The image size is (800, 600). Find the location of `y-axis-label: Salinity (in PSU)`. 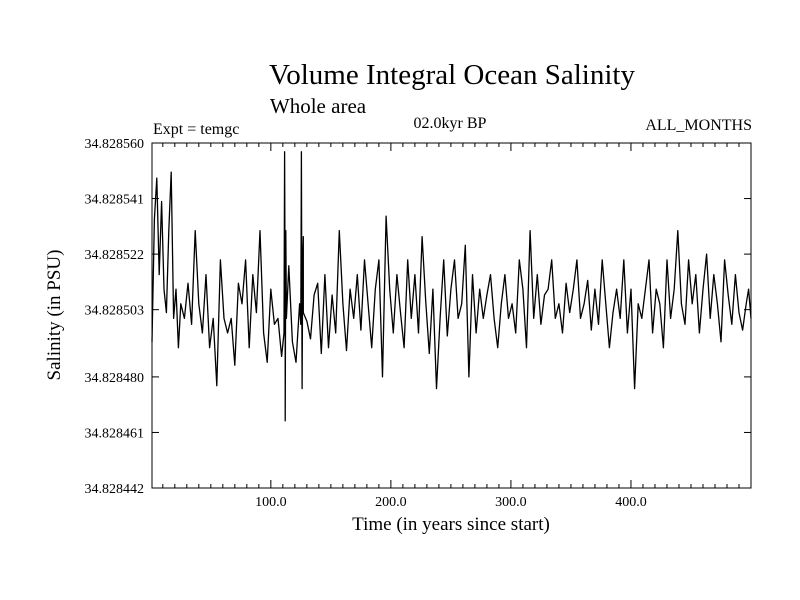

y-axis-label: Salinity (in PSU) is located at coordinates (54, 315).